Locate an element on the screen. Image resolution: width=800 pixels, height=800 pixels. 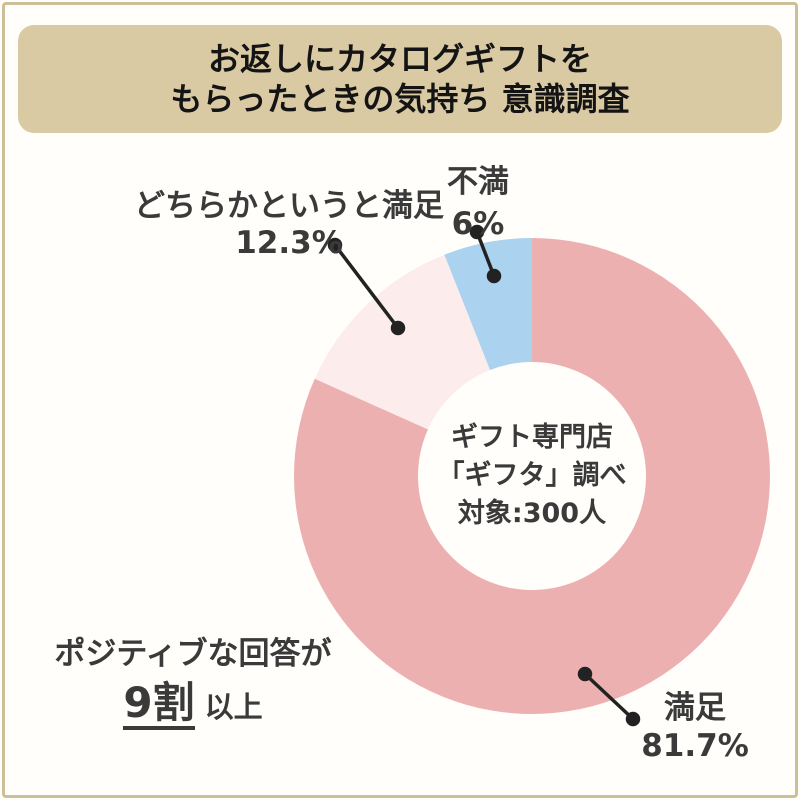
leader-dot-satisfied-inner is located at coordinates (585, 674).